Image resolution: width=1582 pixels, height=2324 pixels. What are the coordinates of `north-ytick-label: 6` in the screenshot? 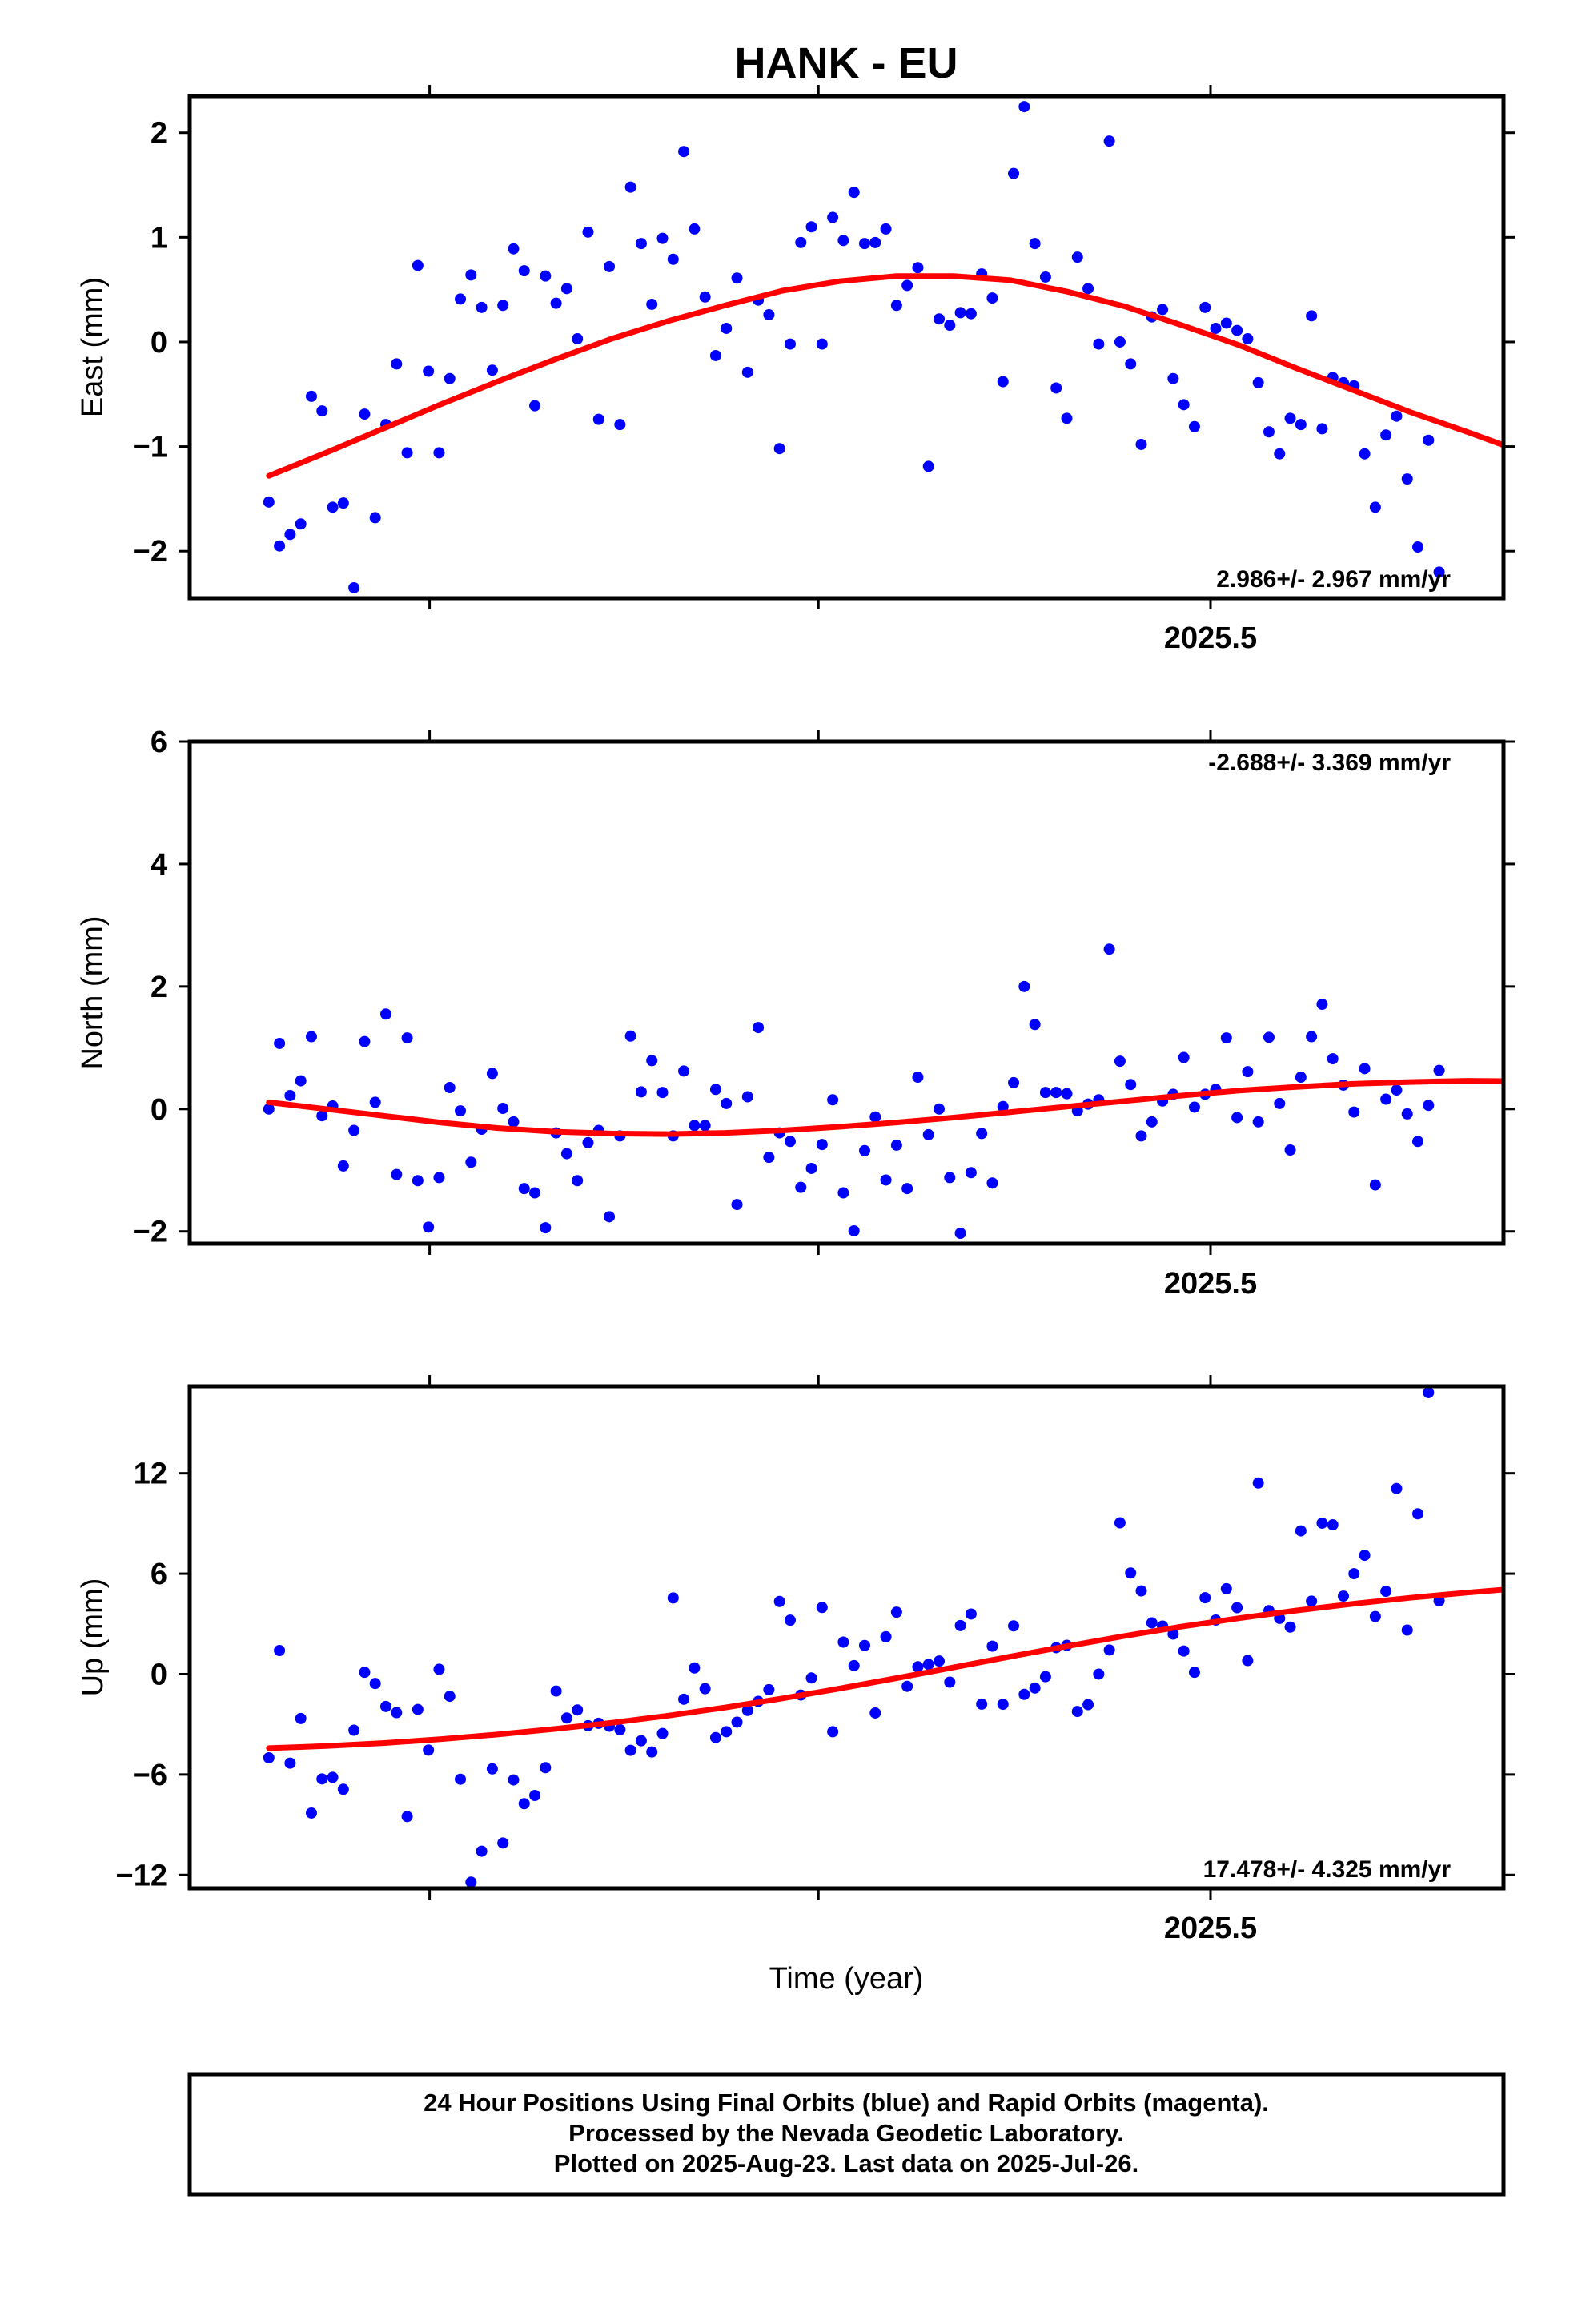 It's located at (159, 742).